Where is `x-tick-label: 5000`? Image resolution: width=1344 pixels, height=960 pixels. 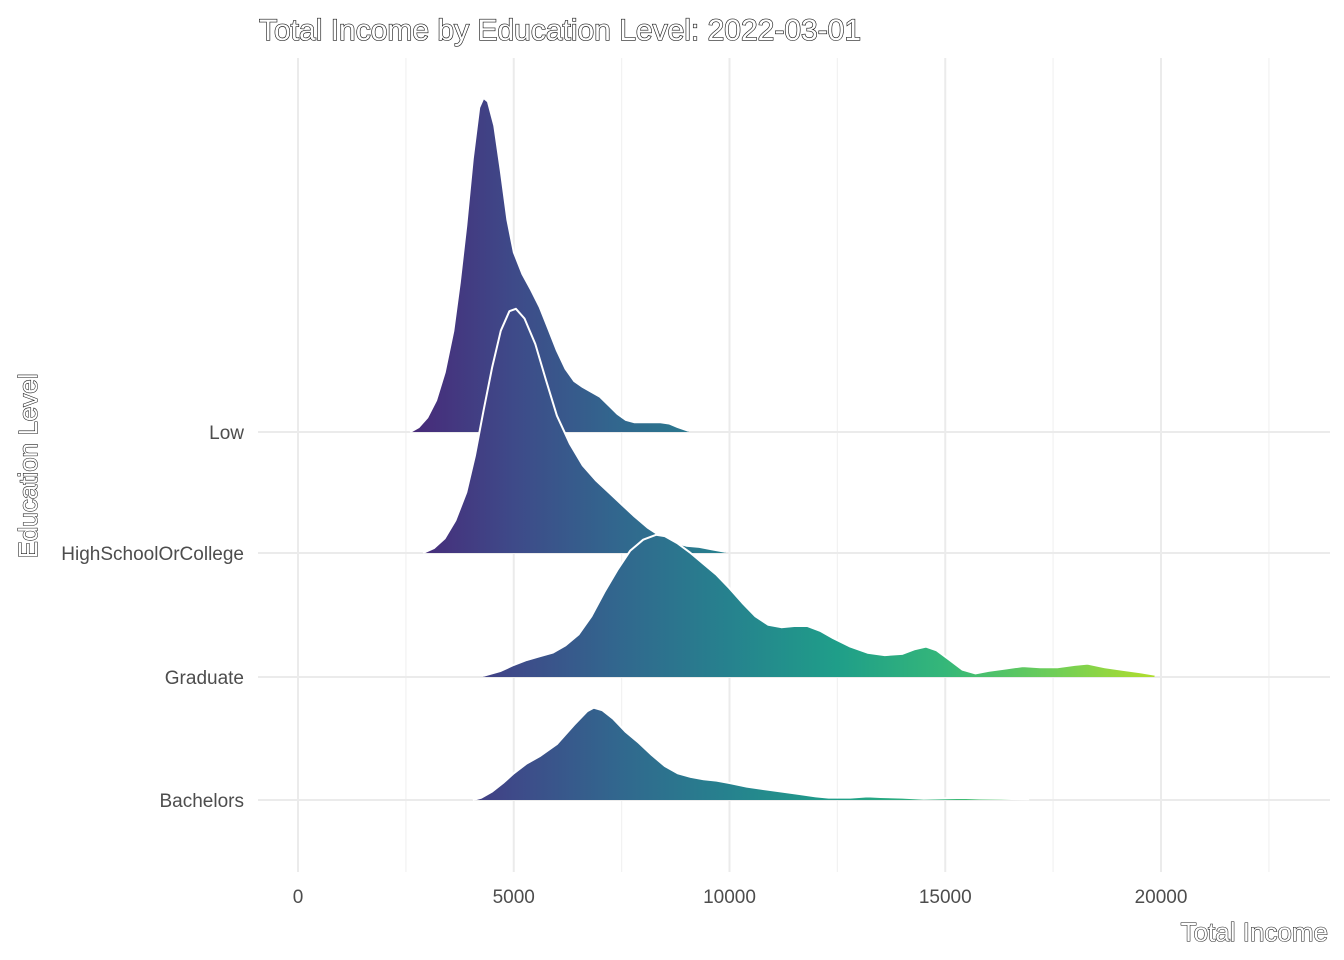 x-tick-label: 5000 is located at coordinates (514, 897).